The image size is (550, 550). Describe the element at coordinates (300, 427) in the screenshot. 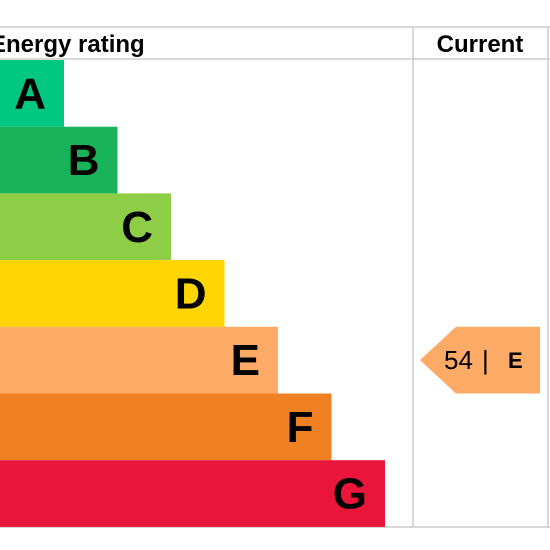

I see `band-f-label: F` at that location.